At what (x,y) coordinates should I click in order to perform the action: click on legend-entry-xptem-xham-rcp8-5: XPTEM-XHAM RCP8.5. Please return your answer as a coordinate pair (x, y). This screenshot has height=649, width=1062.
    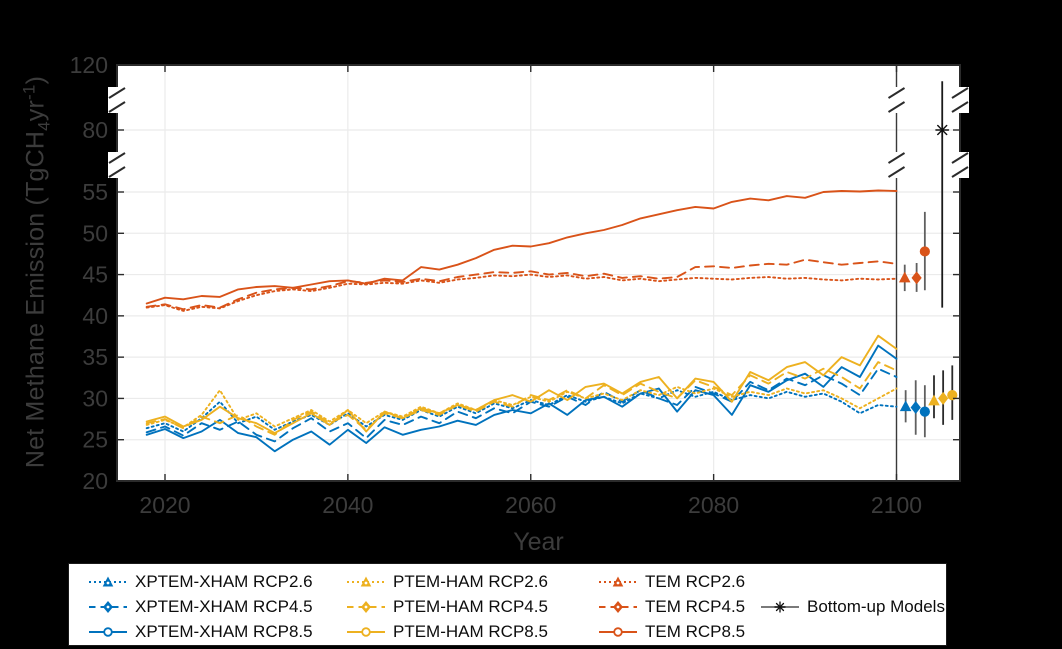
    Looking at the image, I should click on (217, 632).